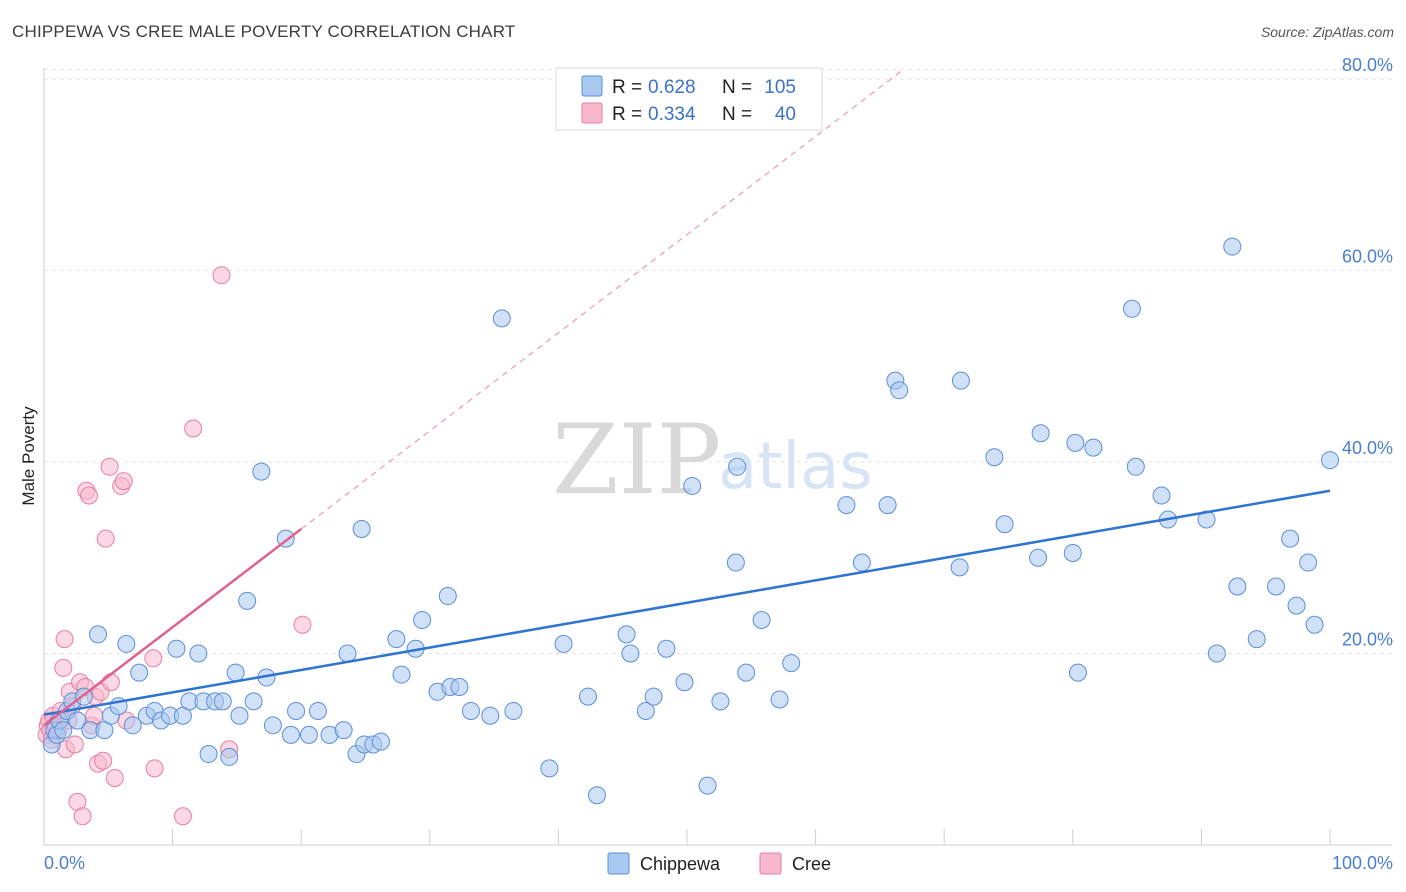  I want to click on legend-swatch-chippewa, so click(592, 86).